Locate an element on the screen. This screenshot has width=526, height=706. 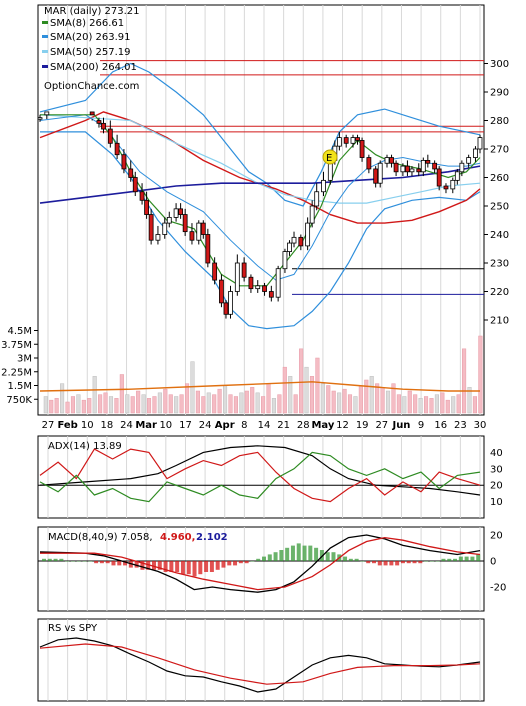
macd-title-main: MACD(8,40,9) 7.058, is located at coordinates (100, 537).